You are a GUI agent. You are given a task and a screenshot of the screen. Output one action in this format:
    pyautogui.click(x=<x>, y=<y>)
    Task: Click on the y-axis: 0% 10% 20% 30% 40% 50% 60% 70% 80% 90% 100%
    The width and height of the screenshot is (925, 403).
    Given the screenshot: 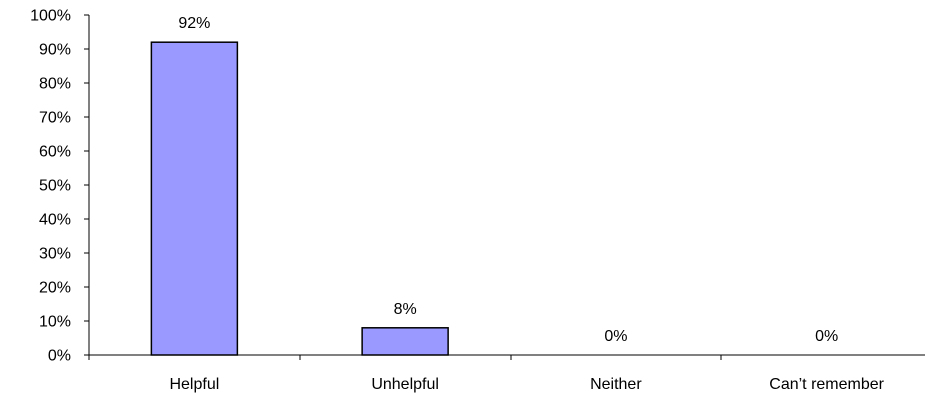 What is the action you would take?
    pyautogui.click(x=60, y=186)
    